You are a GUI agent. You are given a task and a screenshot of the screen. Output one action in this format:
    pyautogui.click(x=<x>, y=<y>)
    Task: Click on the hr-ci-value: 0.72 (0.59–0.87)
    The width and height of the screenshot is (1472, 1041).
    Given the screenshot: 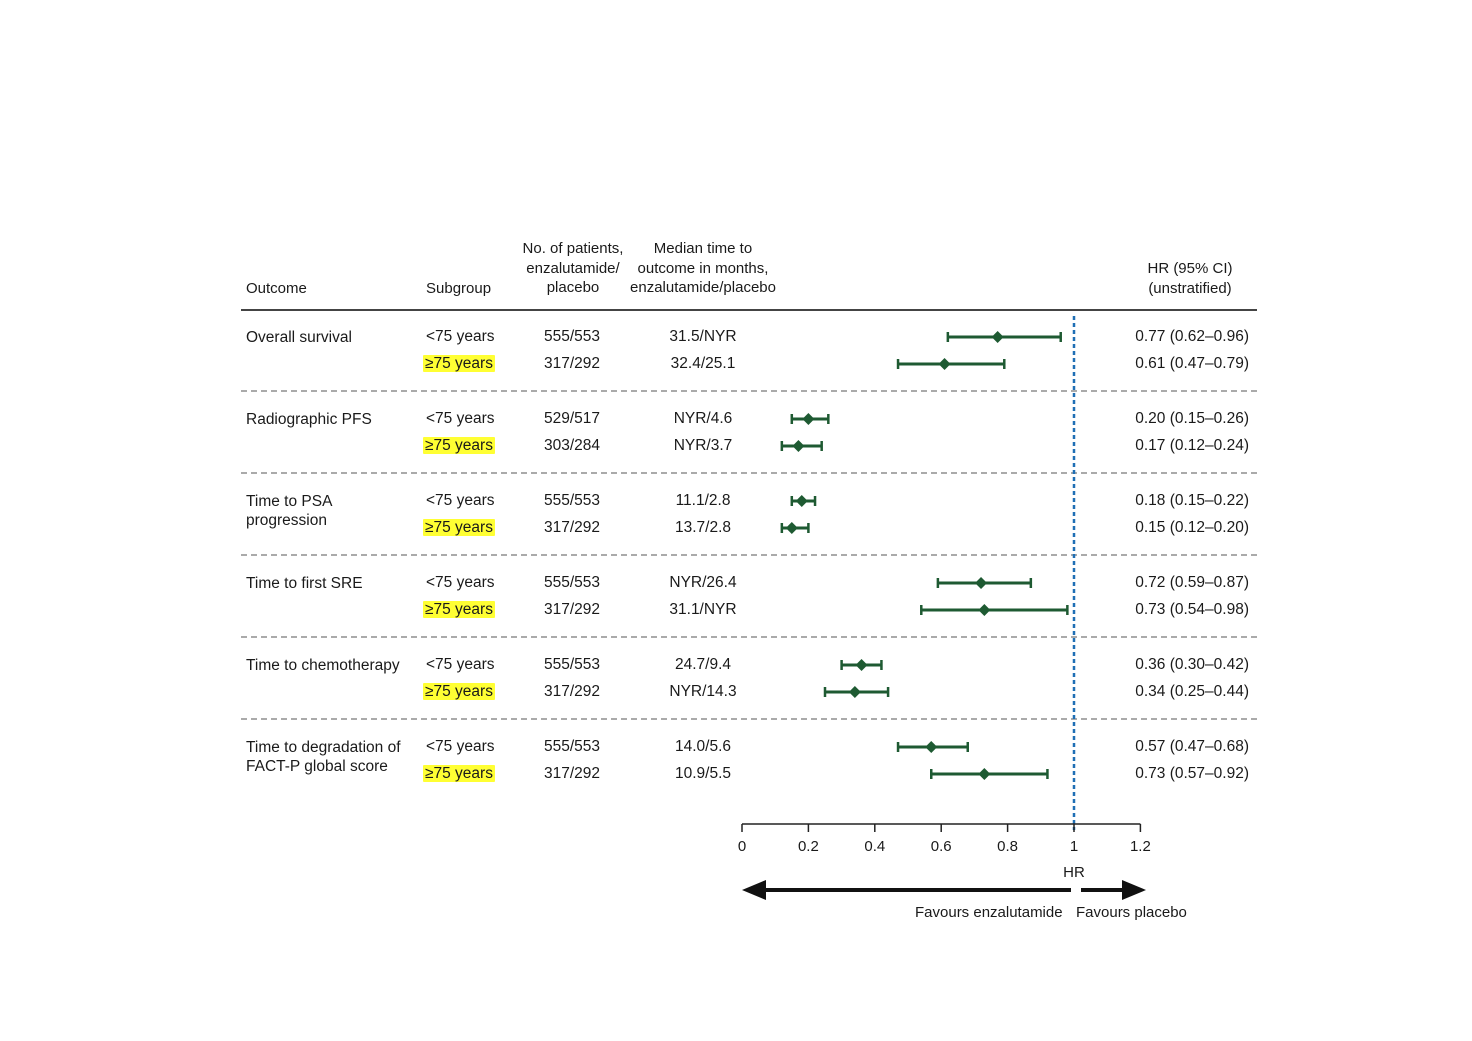 What is the action you would take?
    pyautogui.click(x=1192, y=582)
    